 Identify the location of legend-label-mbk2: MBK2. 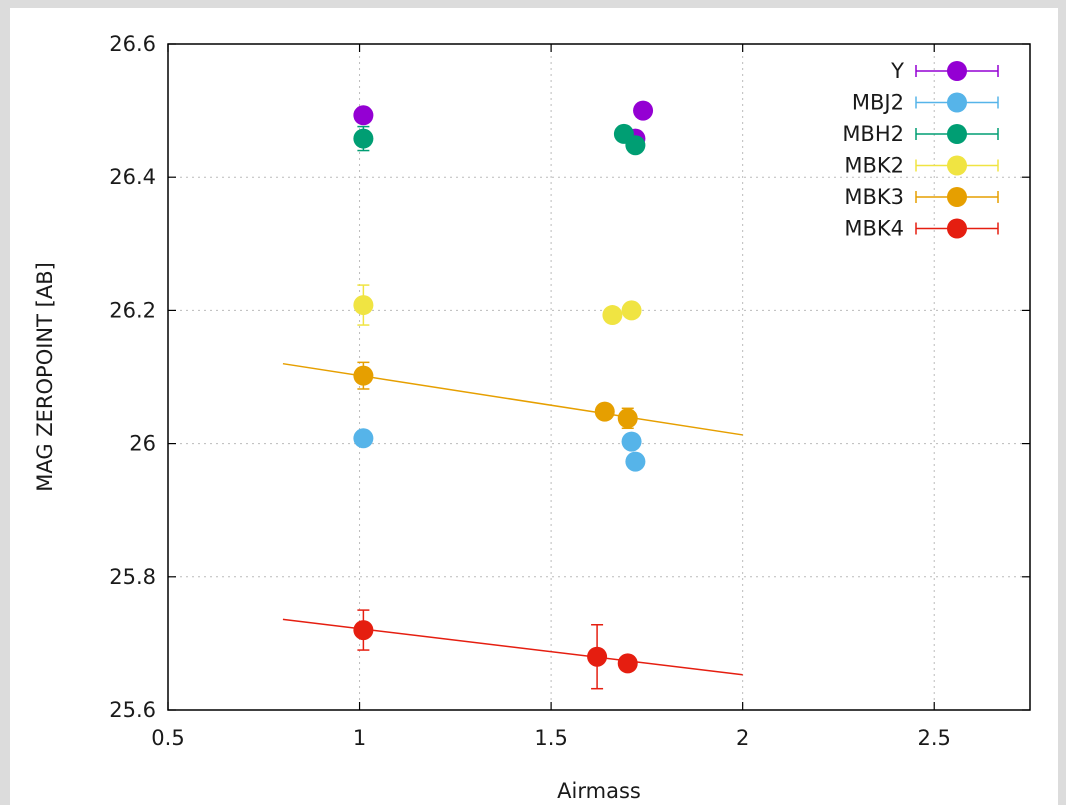
(874, 166).